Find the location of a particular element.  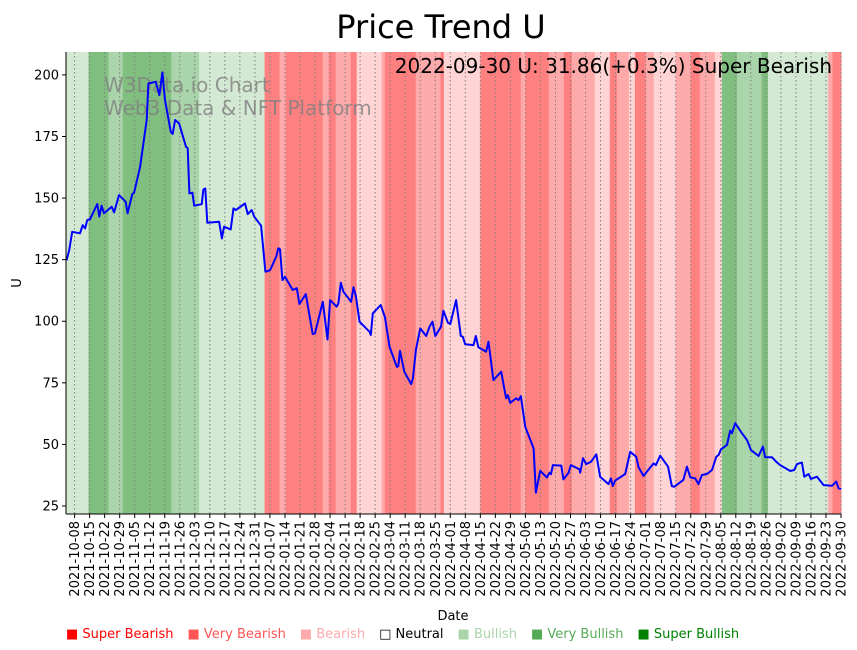

x-tick-label: 2022-07-15 is located at coordinates (676, 559).